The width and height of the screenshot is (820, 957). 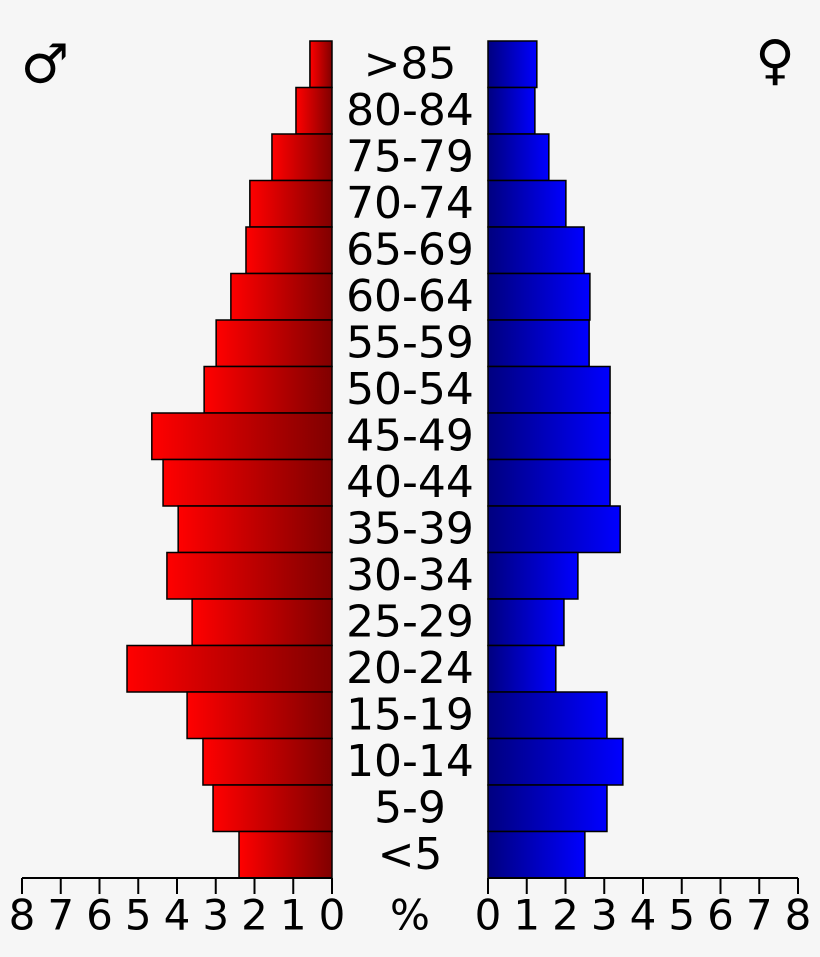 I want to click on category-label: 35-39, so click(x=410, y=528).